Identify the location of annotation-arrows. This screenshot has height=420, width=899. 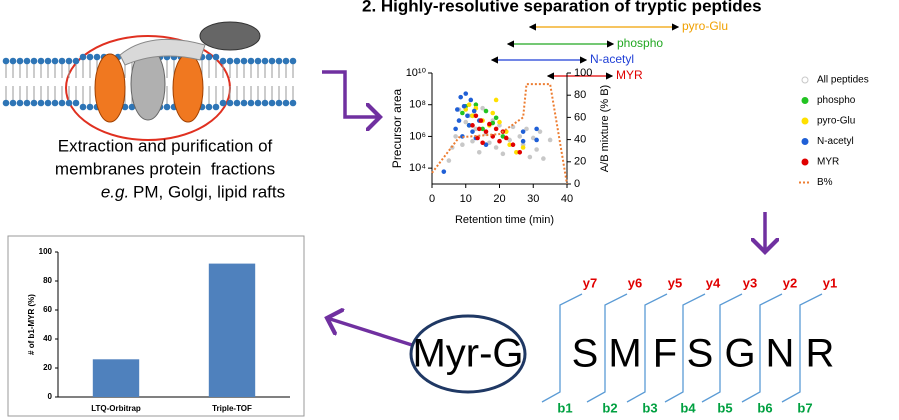
(585, 51).